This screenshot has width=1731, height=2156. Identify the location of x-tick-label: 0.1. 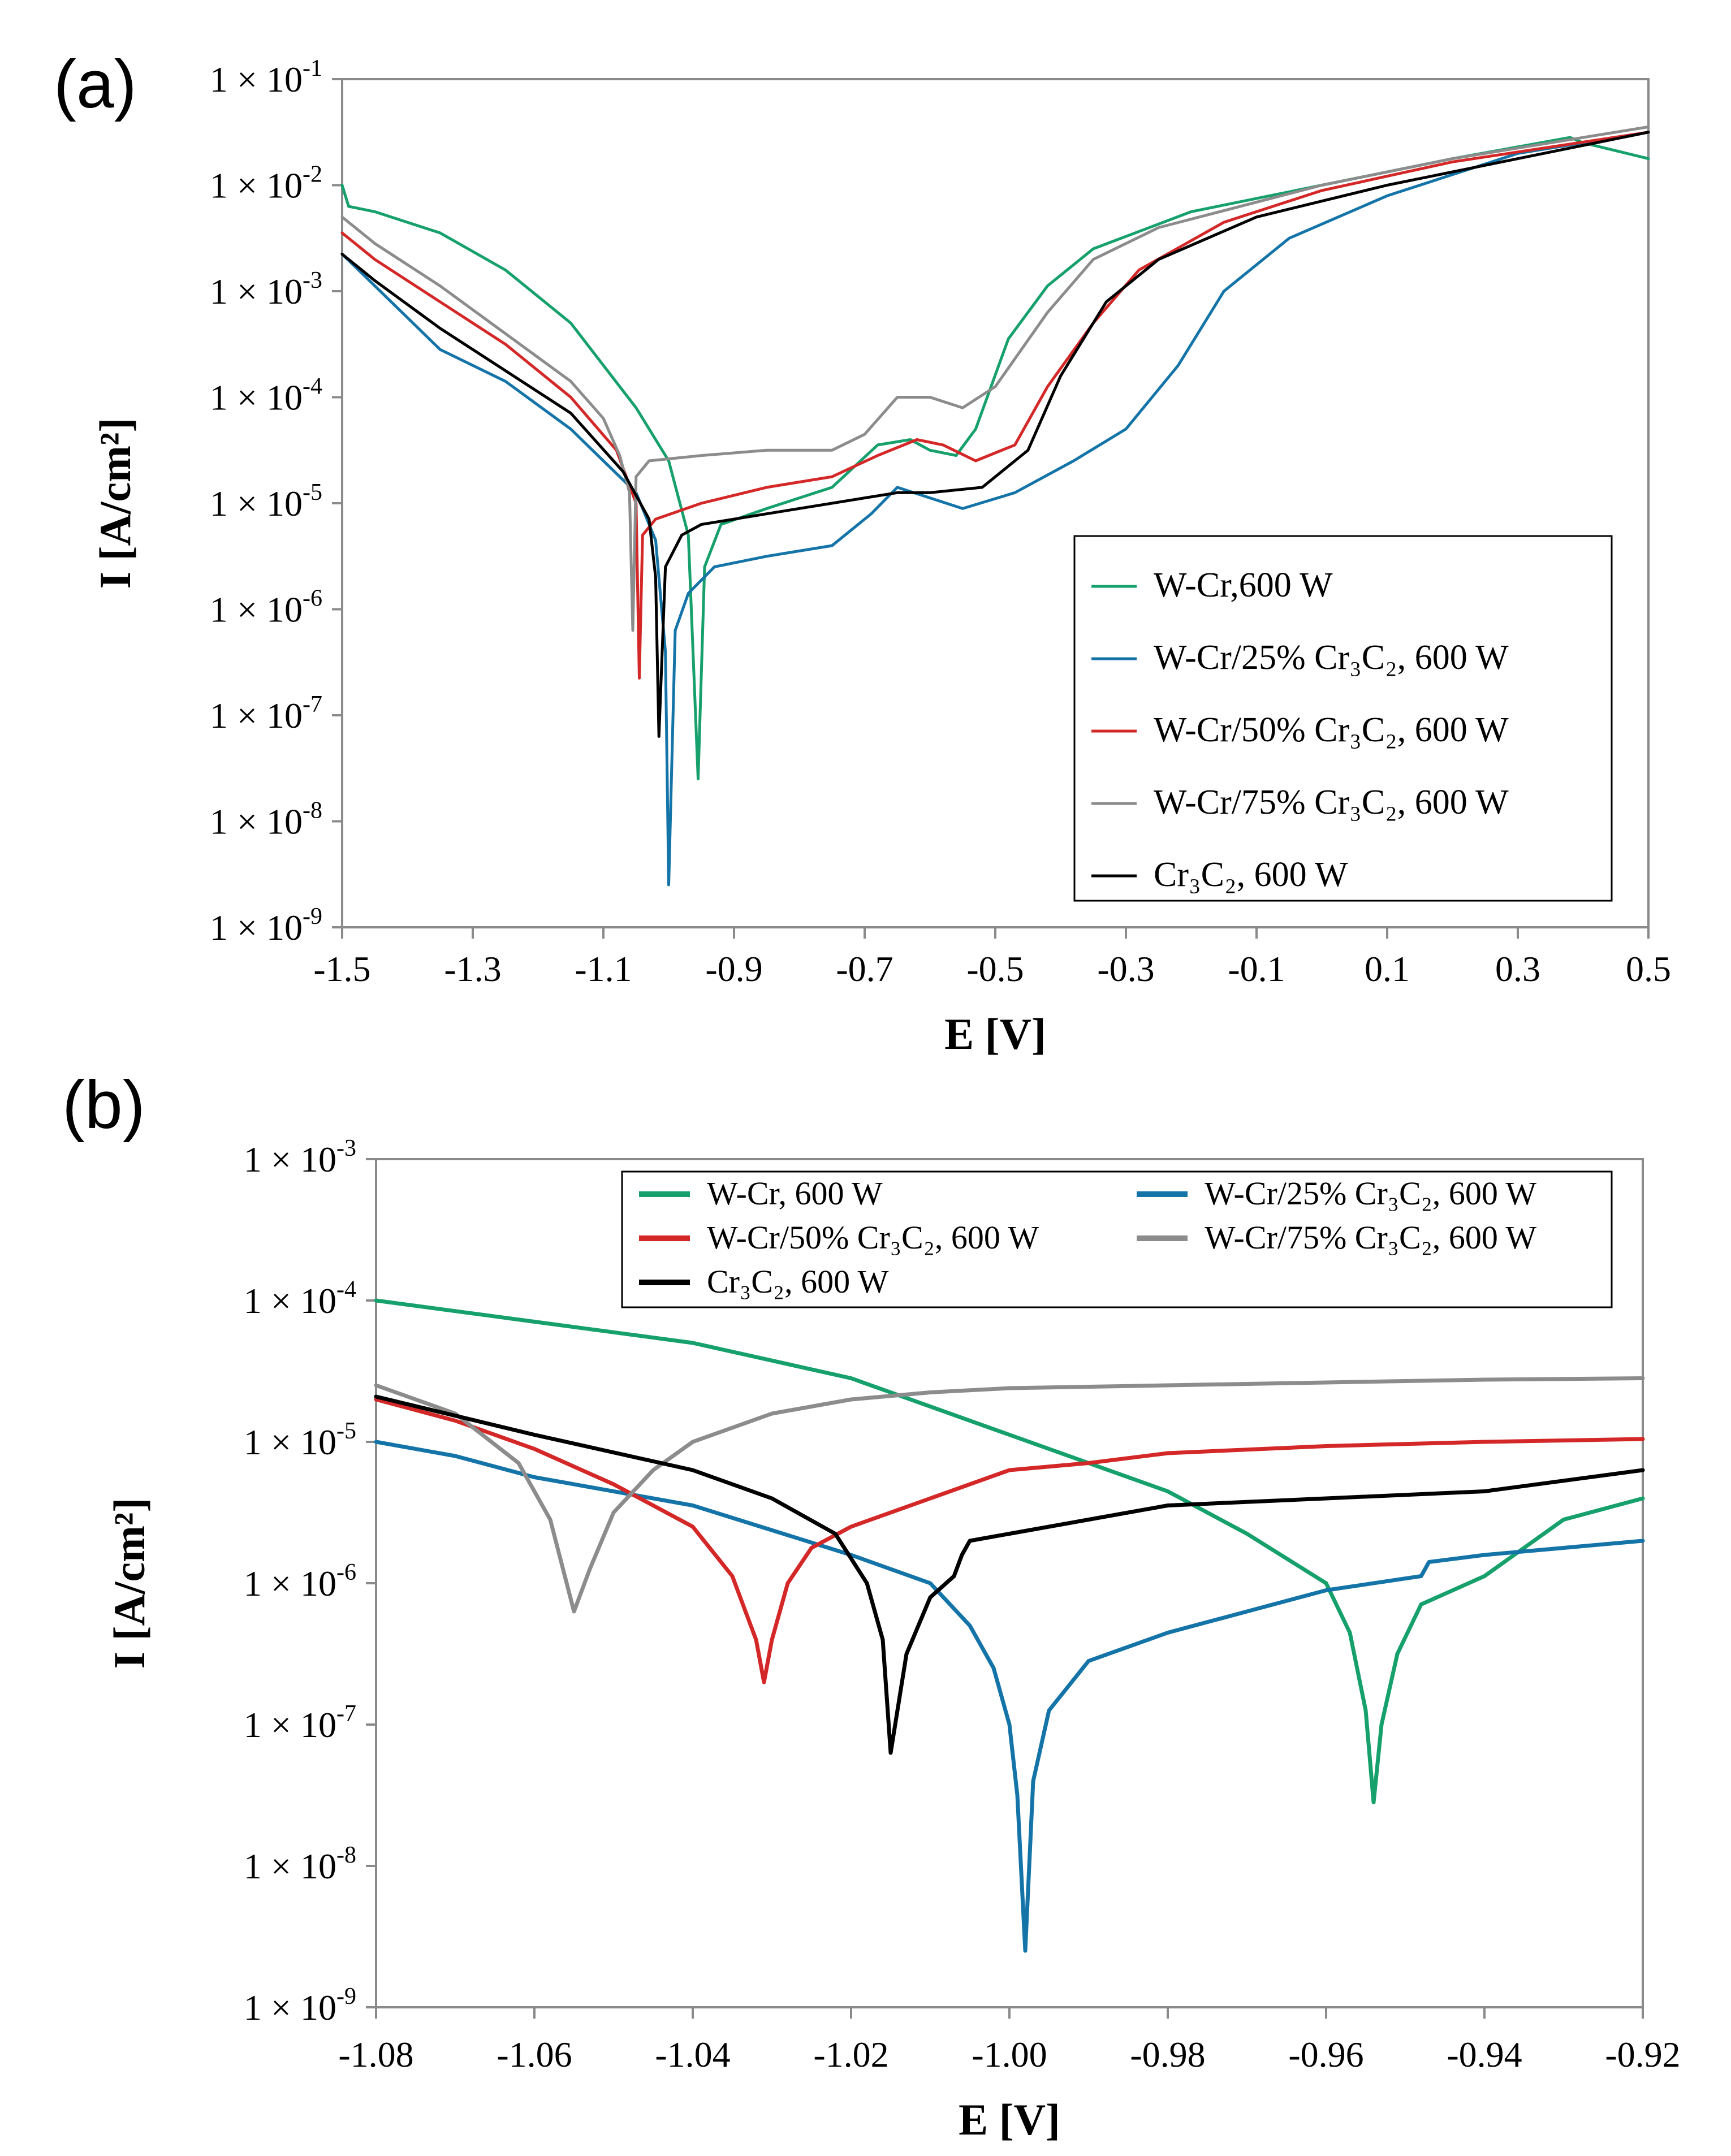
(1388, 969).